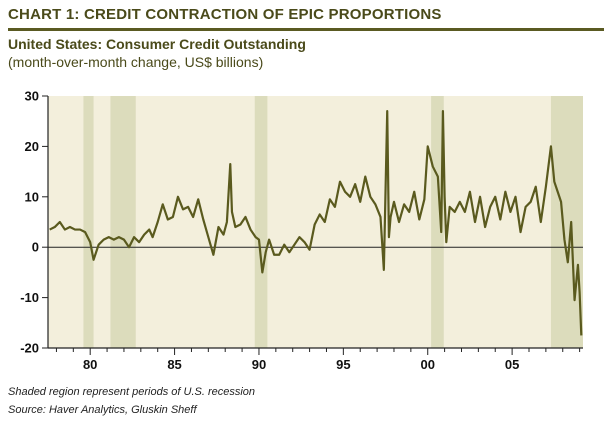  What do you see at coordinates (343, 364) in the screenshot?
I see `x-tick-label: 95` at bounding box center [343, 364].